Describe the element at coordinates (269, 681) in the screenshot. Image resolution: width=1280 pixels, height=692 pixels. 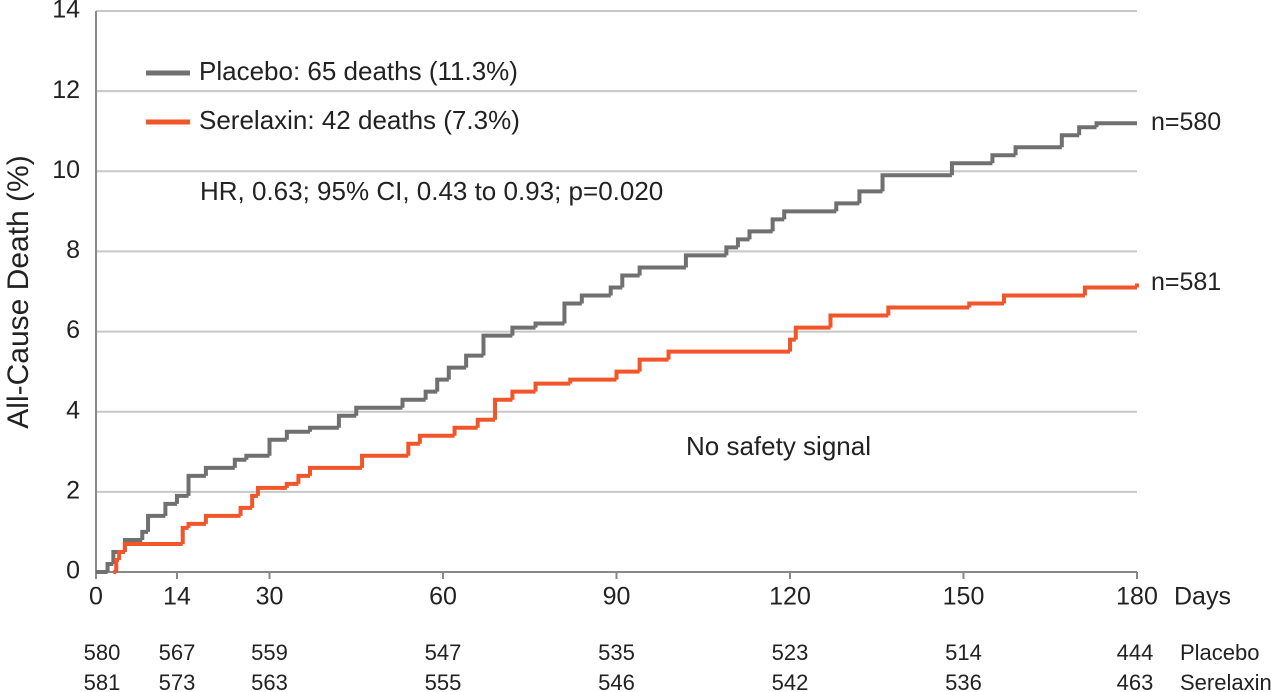
I see `at-risk-count: 563` at that location.